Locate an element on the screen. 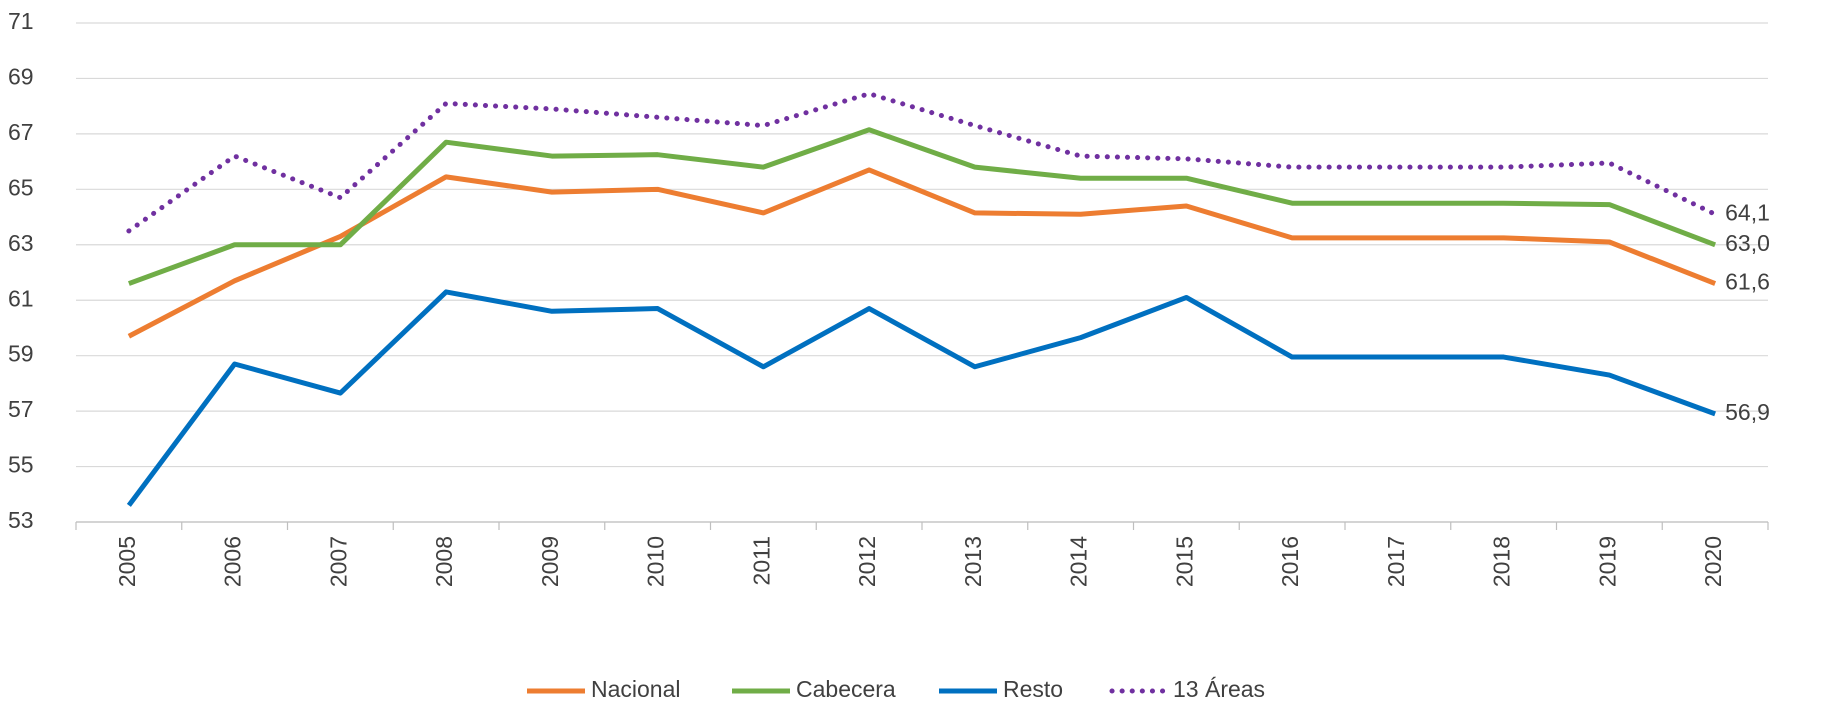 The width and height of the screenshot is (1827, 706). data-label: 61,6 is located at coordinates (1747, 282).